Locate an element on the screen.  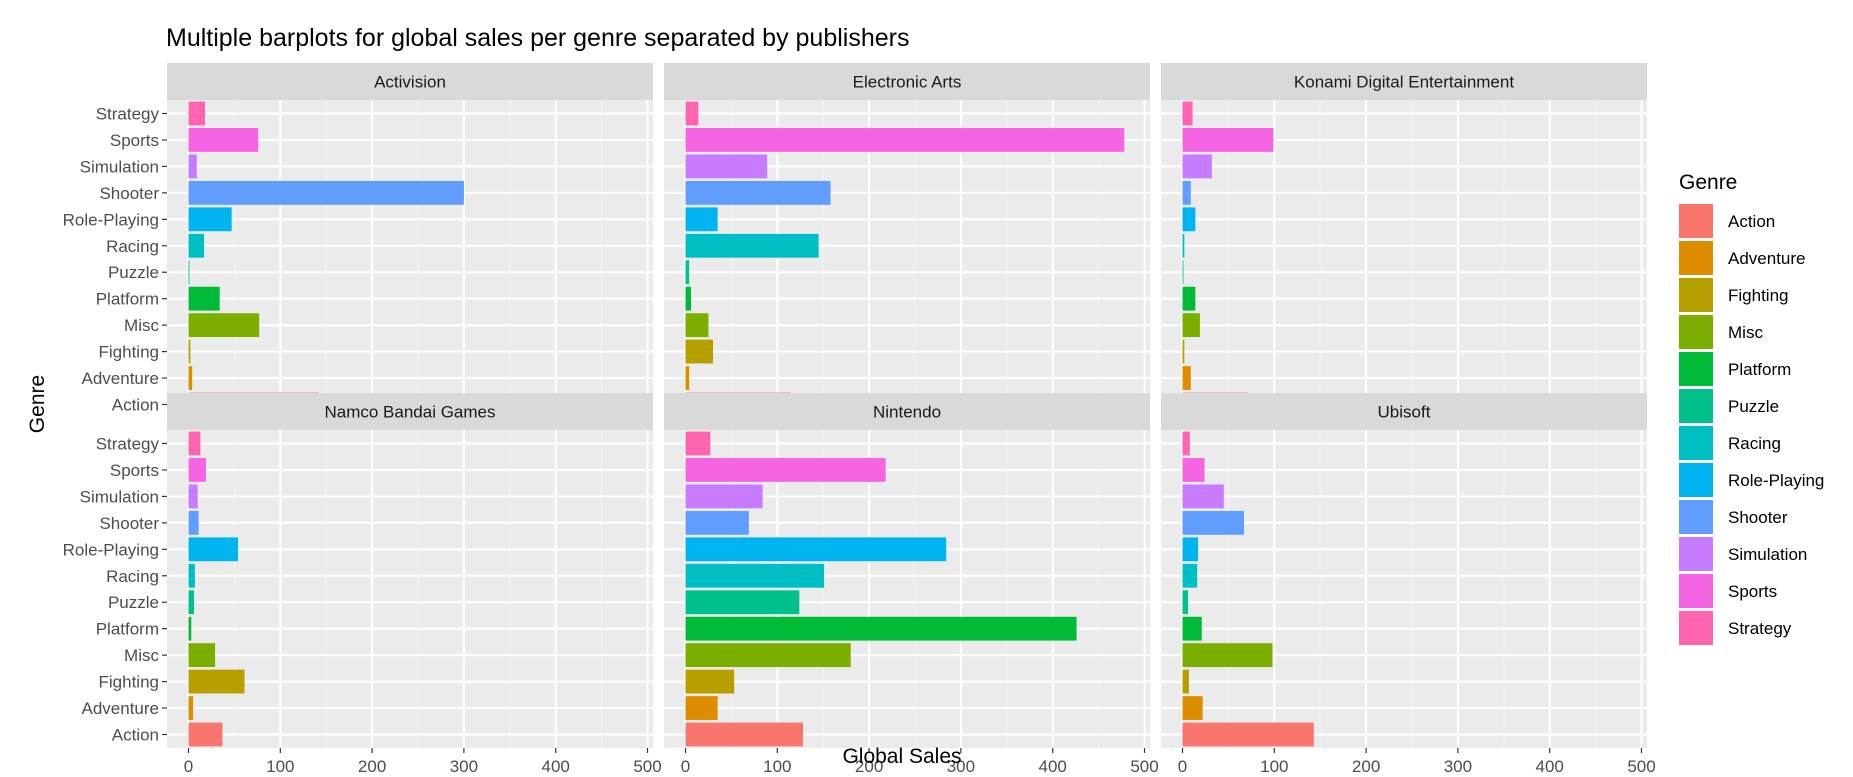
bar-shooter: Shooter: 69 is located at coordinates (717, 522).